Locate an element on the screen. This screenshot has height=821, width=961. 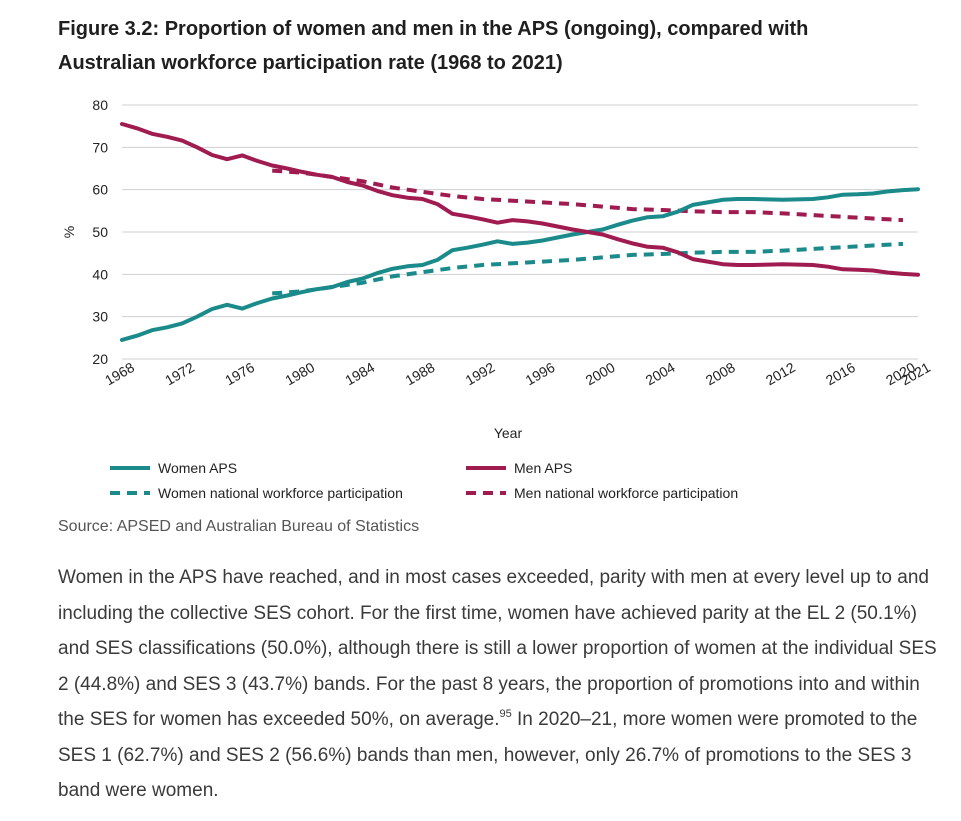
legend-label: Women national workforce participation is located at coordinates (280, 493).